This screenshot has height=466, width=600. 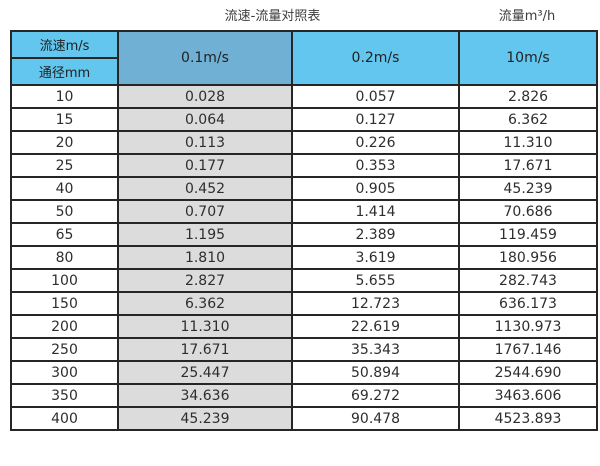 What do you see at coordinates (205, 234) in the screenshot?
I see `flow-value-cell: 1.195` at bounding box center [205, 234].